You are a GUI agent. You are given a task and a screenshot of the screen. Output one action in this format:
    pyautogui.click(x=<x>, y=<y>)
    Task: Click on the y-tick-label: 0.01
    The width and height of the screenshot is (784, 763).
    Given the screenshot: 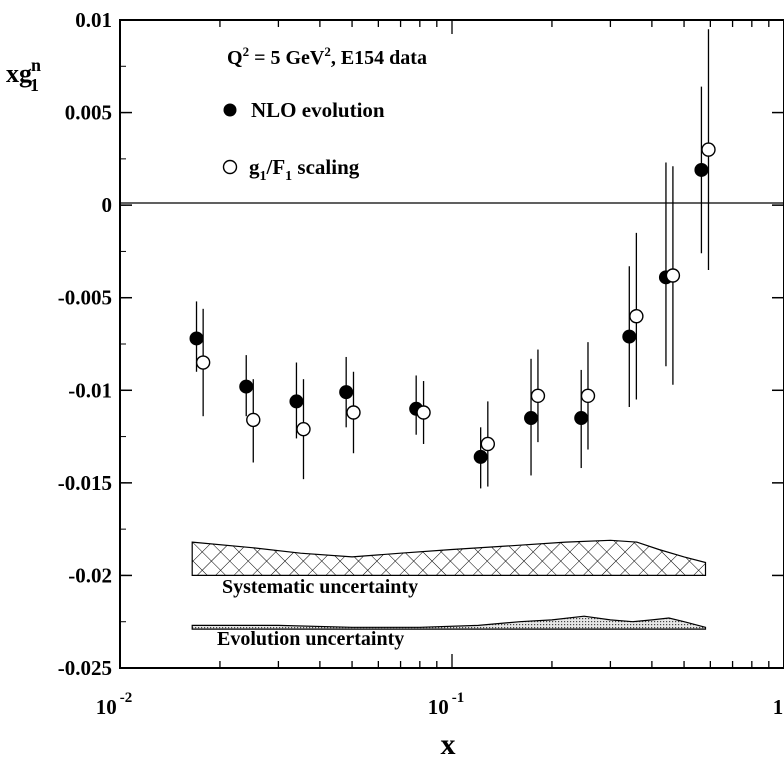 What is the action you would take?
    pyautogui.click(x=93, y=20)
    